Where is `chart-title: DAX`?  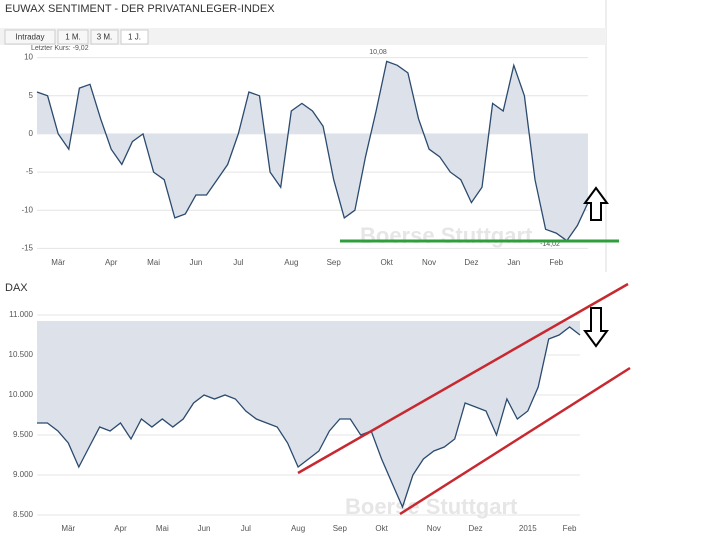
chart-title: DAX is located at coordinates (16, 288).